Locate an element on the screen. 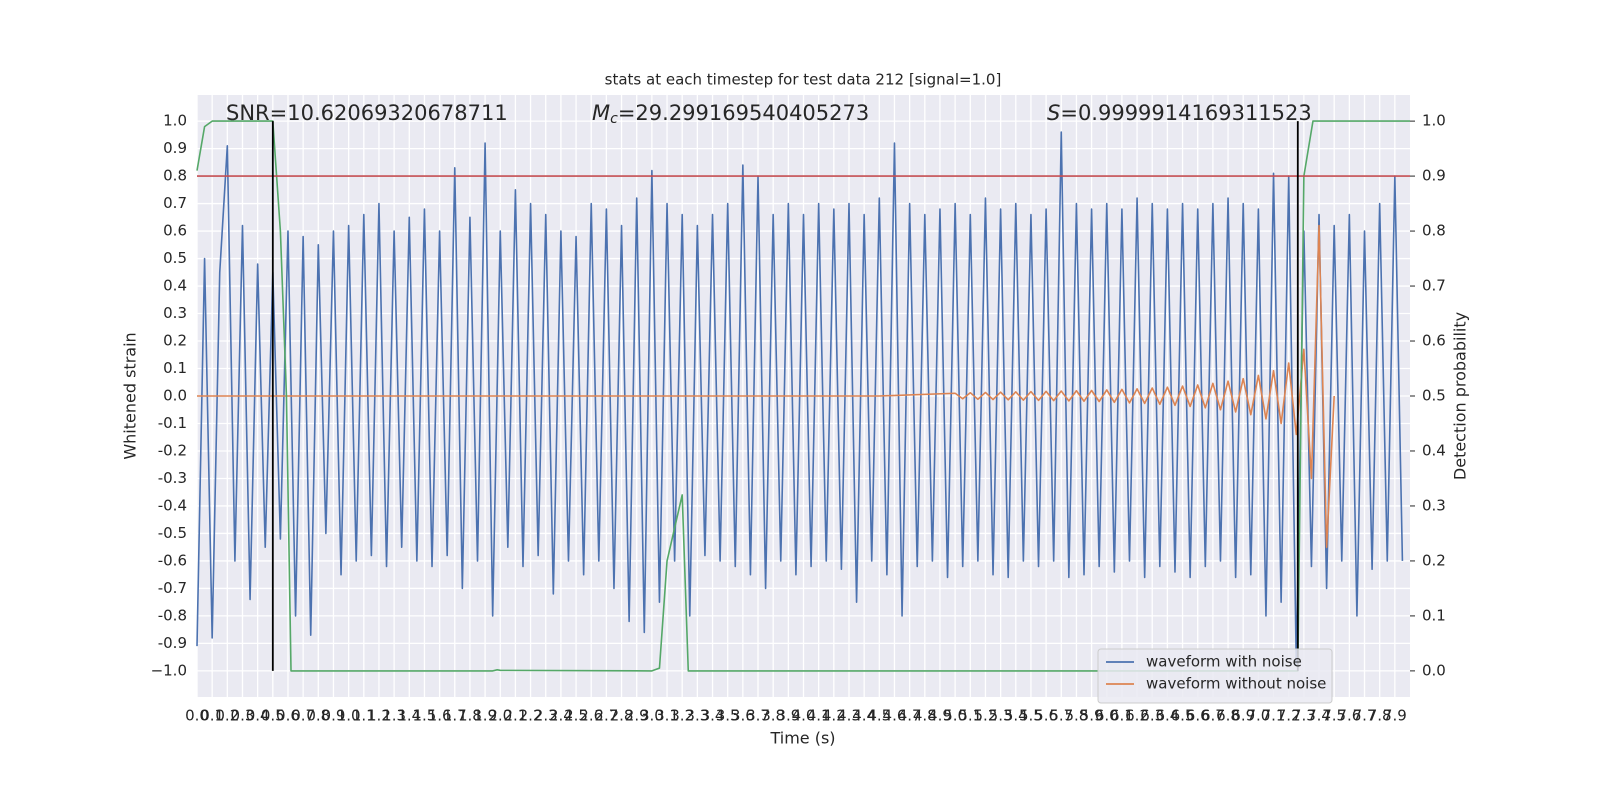 Image resolution: width=1600 pixels, height=800 pixels. x-tick-label: 2.8 is located at coordinates (622, 716).